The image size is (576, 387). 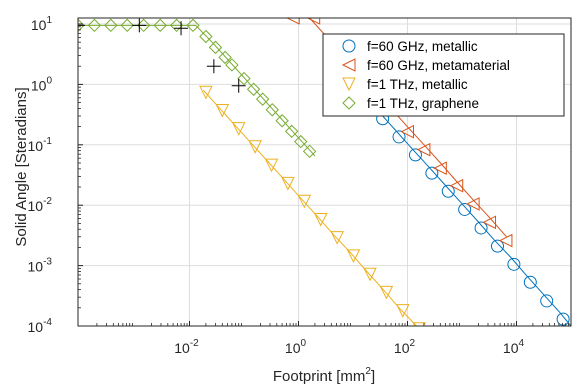 I want to click on legend-label-2: f=1 THz, metallic, so click(x=417, y=84).